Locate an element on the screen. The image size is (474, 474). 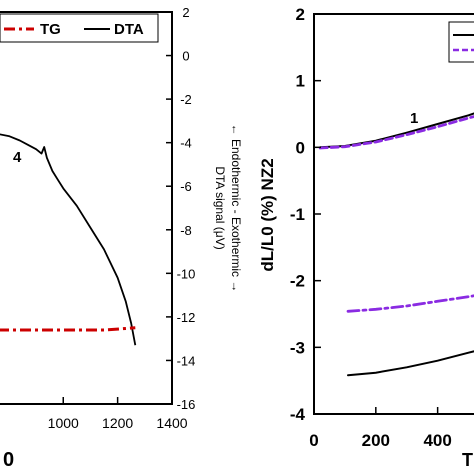
right-curve-annotation: 1 is located at coordinates (414, 118).